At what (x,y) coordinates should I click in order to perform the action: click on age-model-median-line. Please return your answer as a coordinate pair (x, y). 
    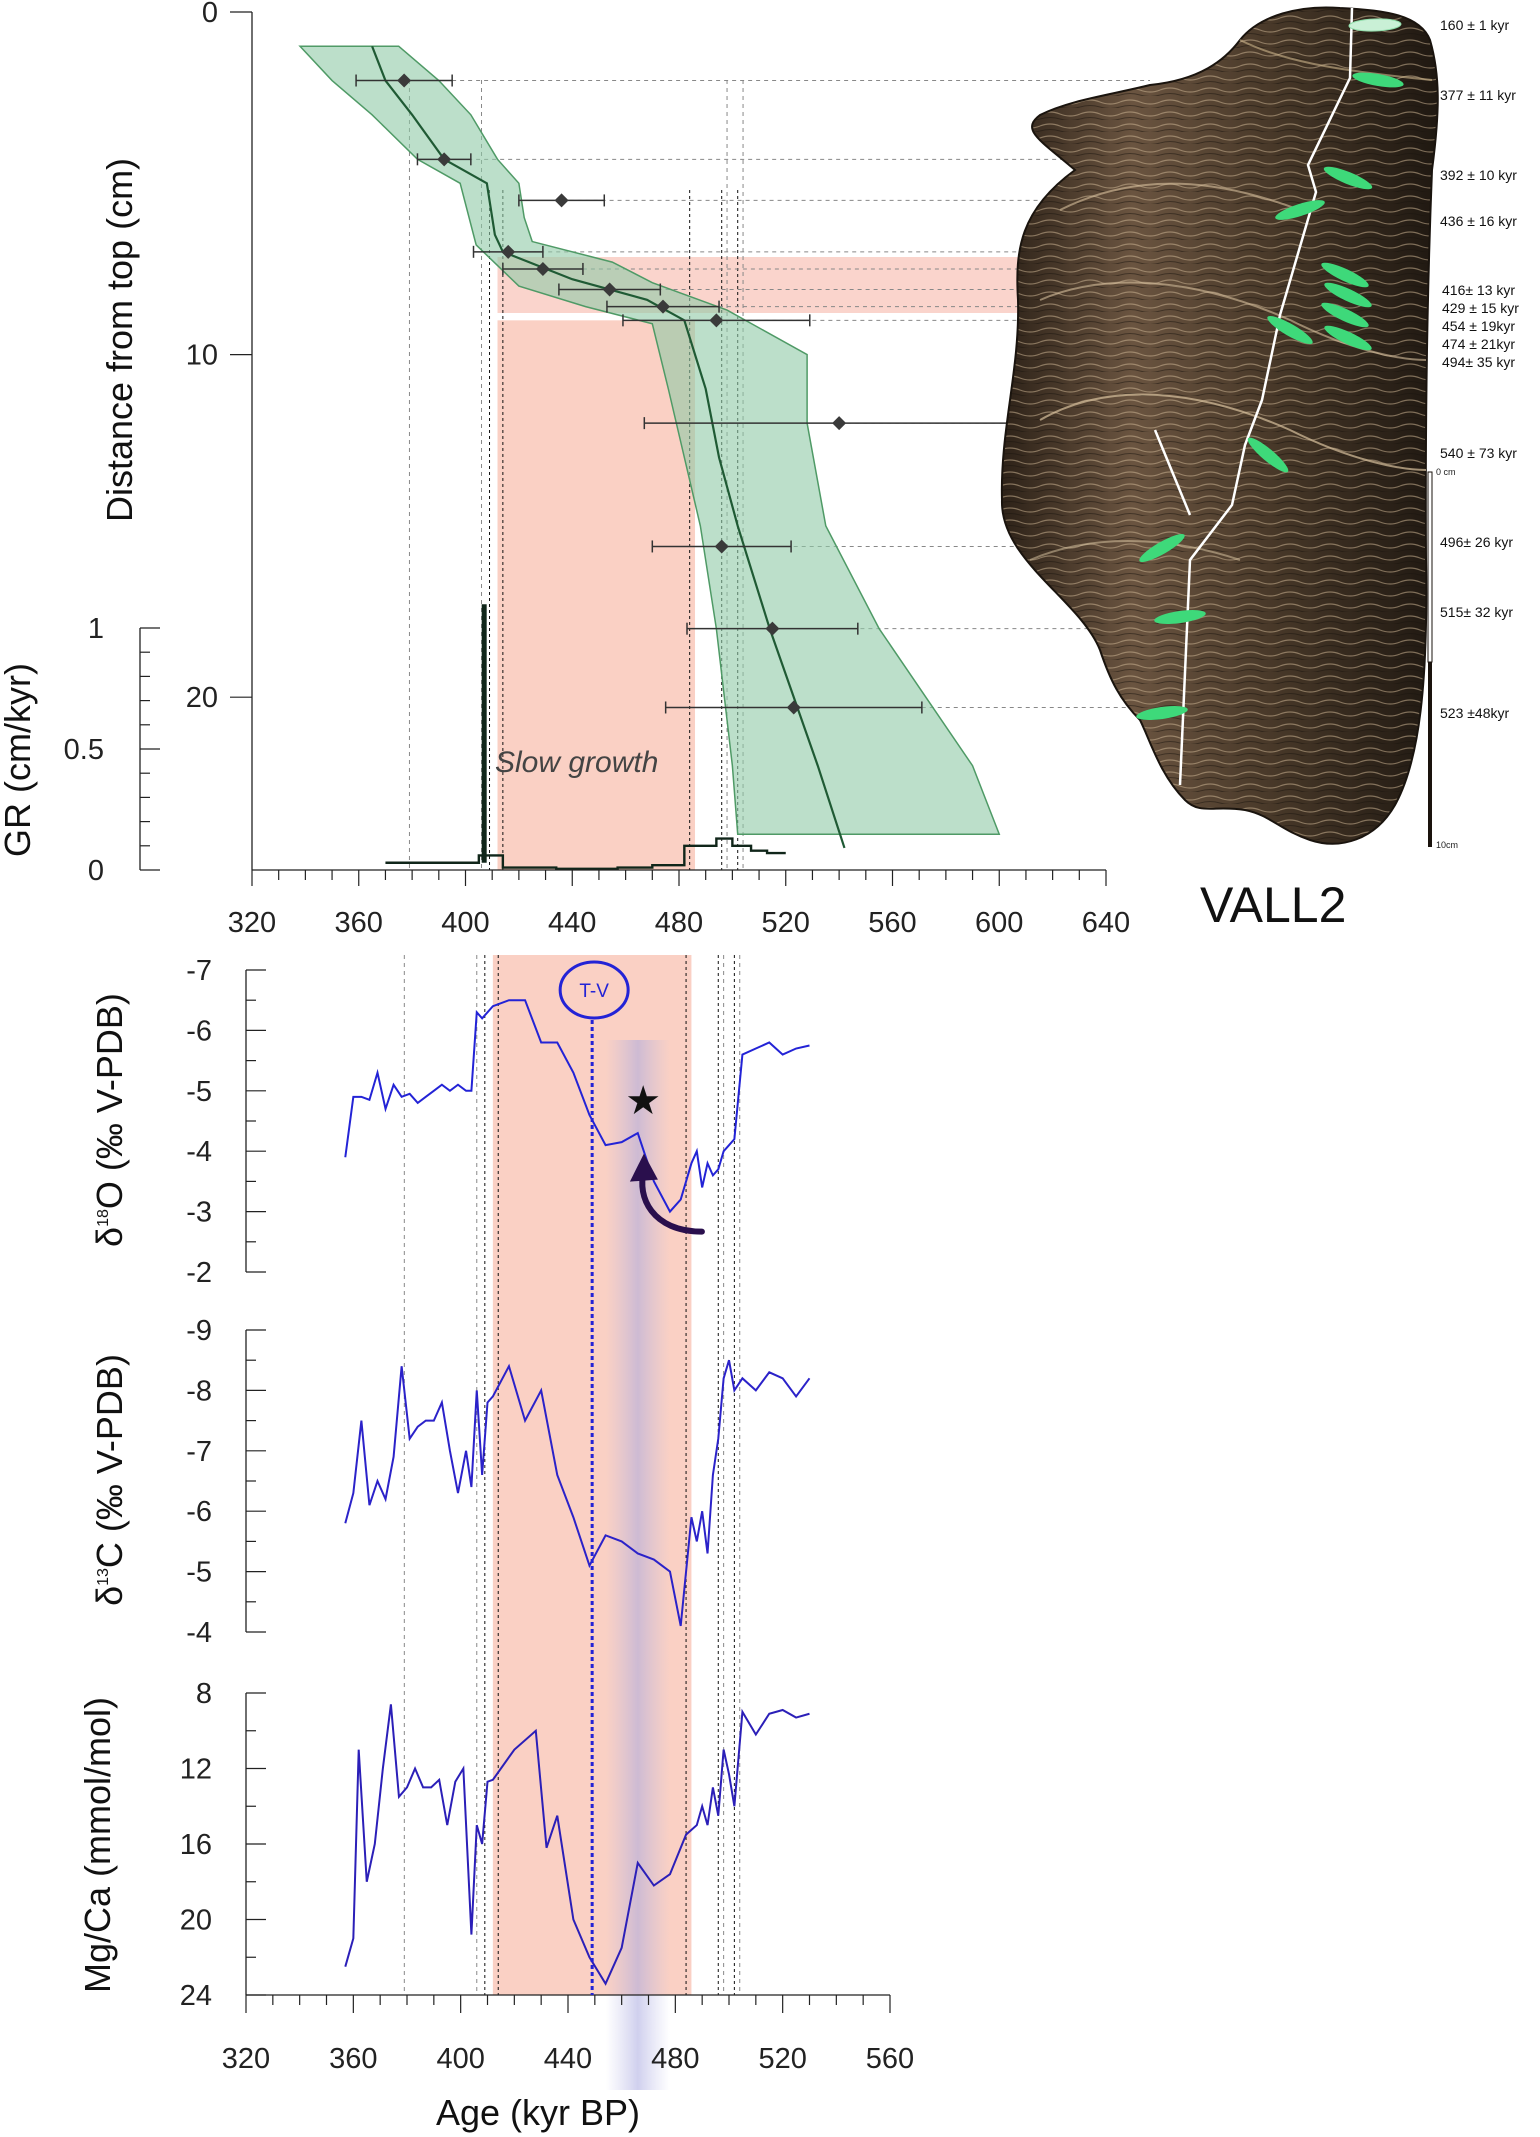
    Looking at the image, I should click on (608, 447).